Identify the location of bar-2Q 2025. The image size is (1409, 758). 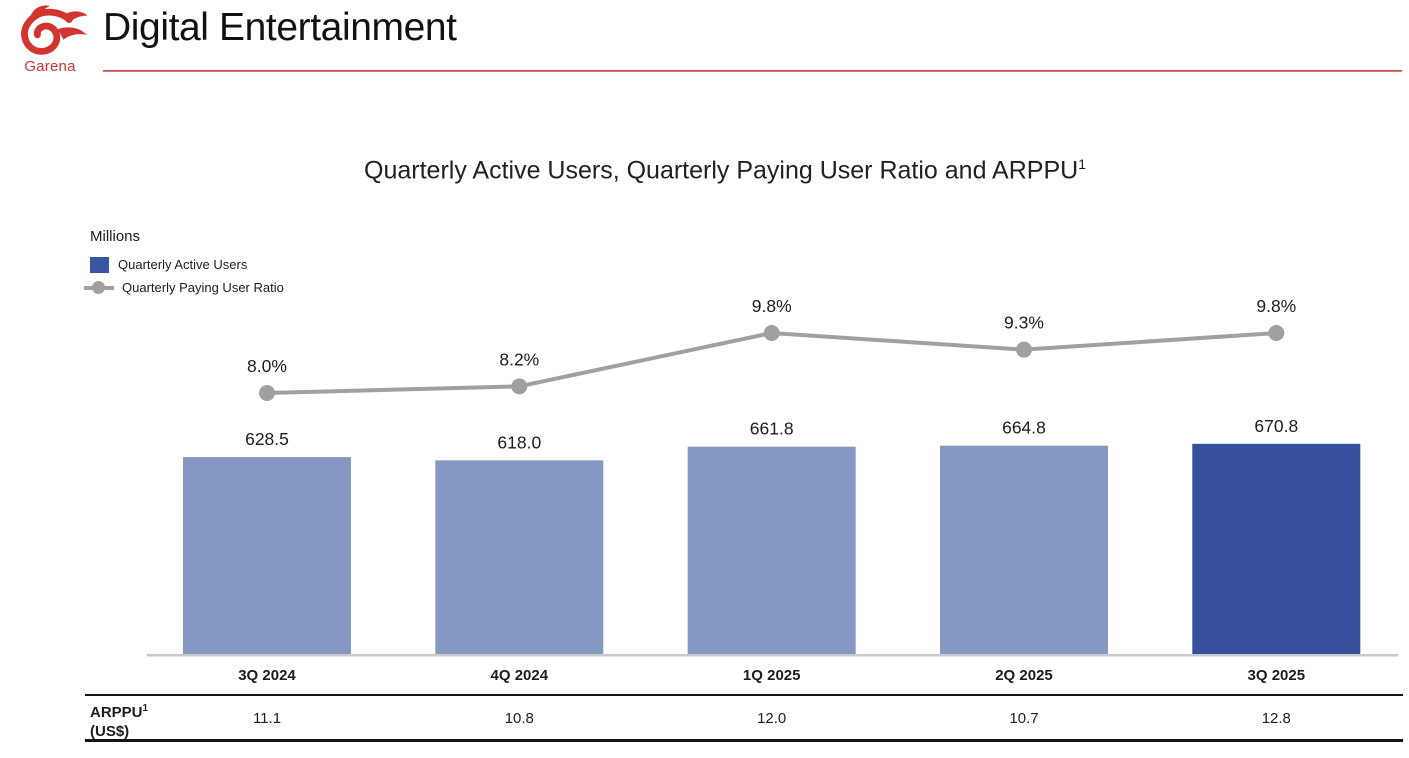
(1024, 549).